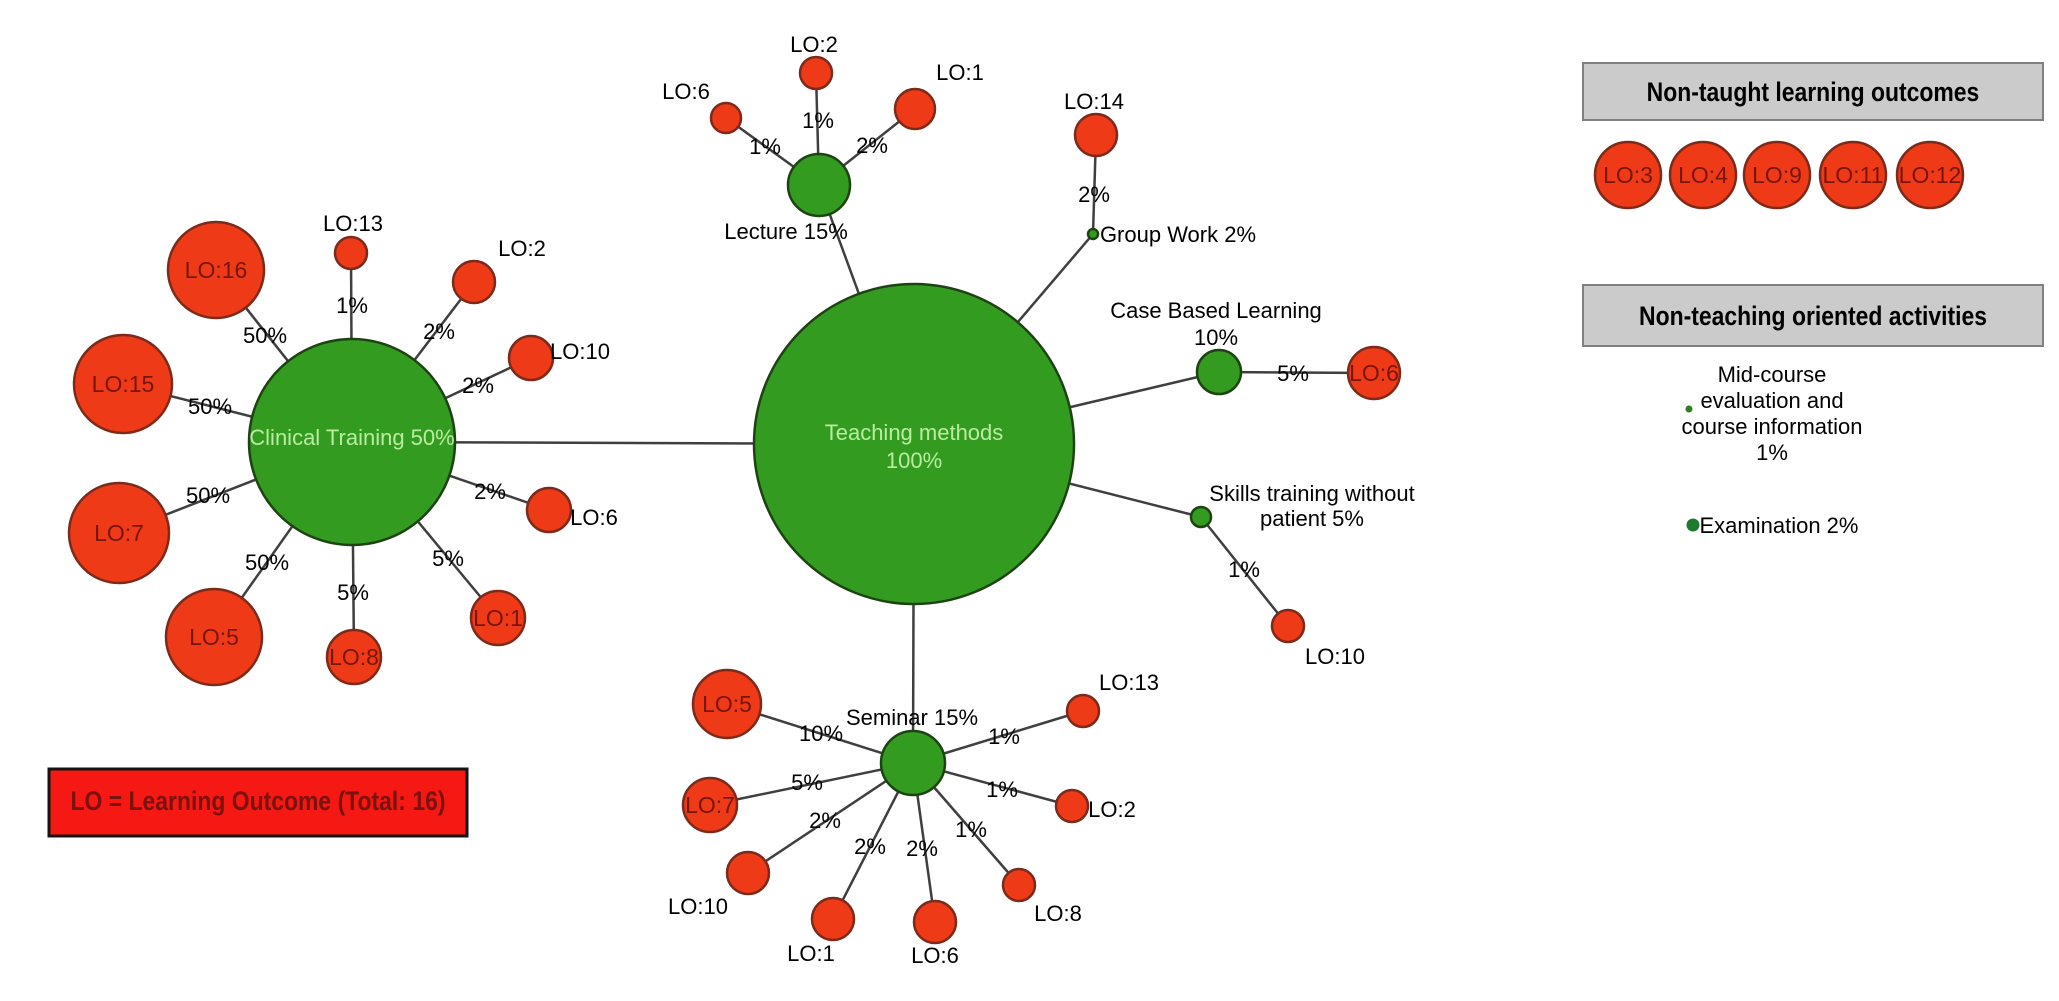 The height and width of the screenshot is (1001, 2059). I want to click on svg-text: LO:4, so click(1703, 175).